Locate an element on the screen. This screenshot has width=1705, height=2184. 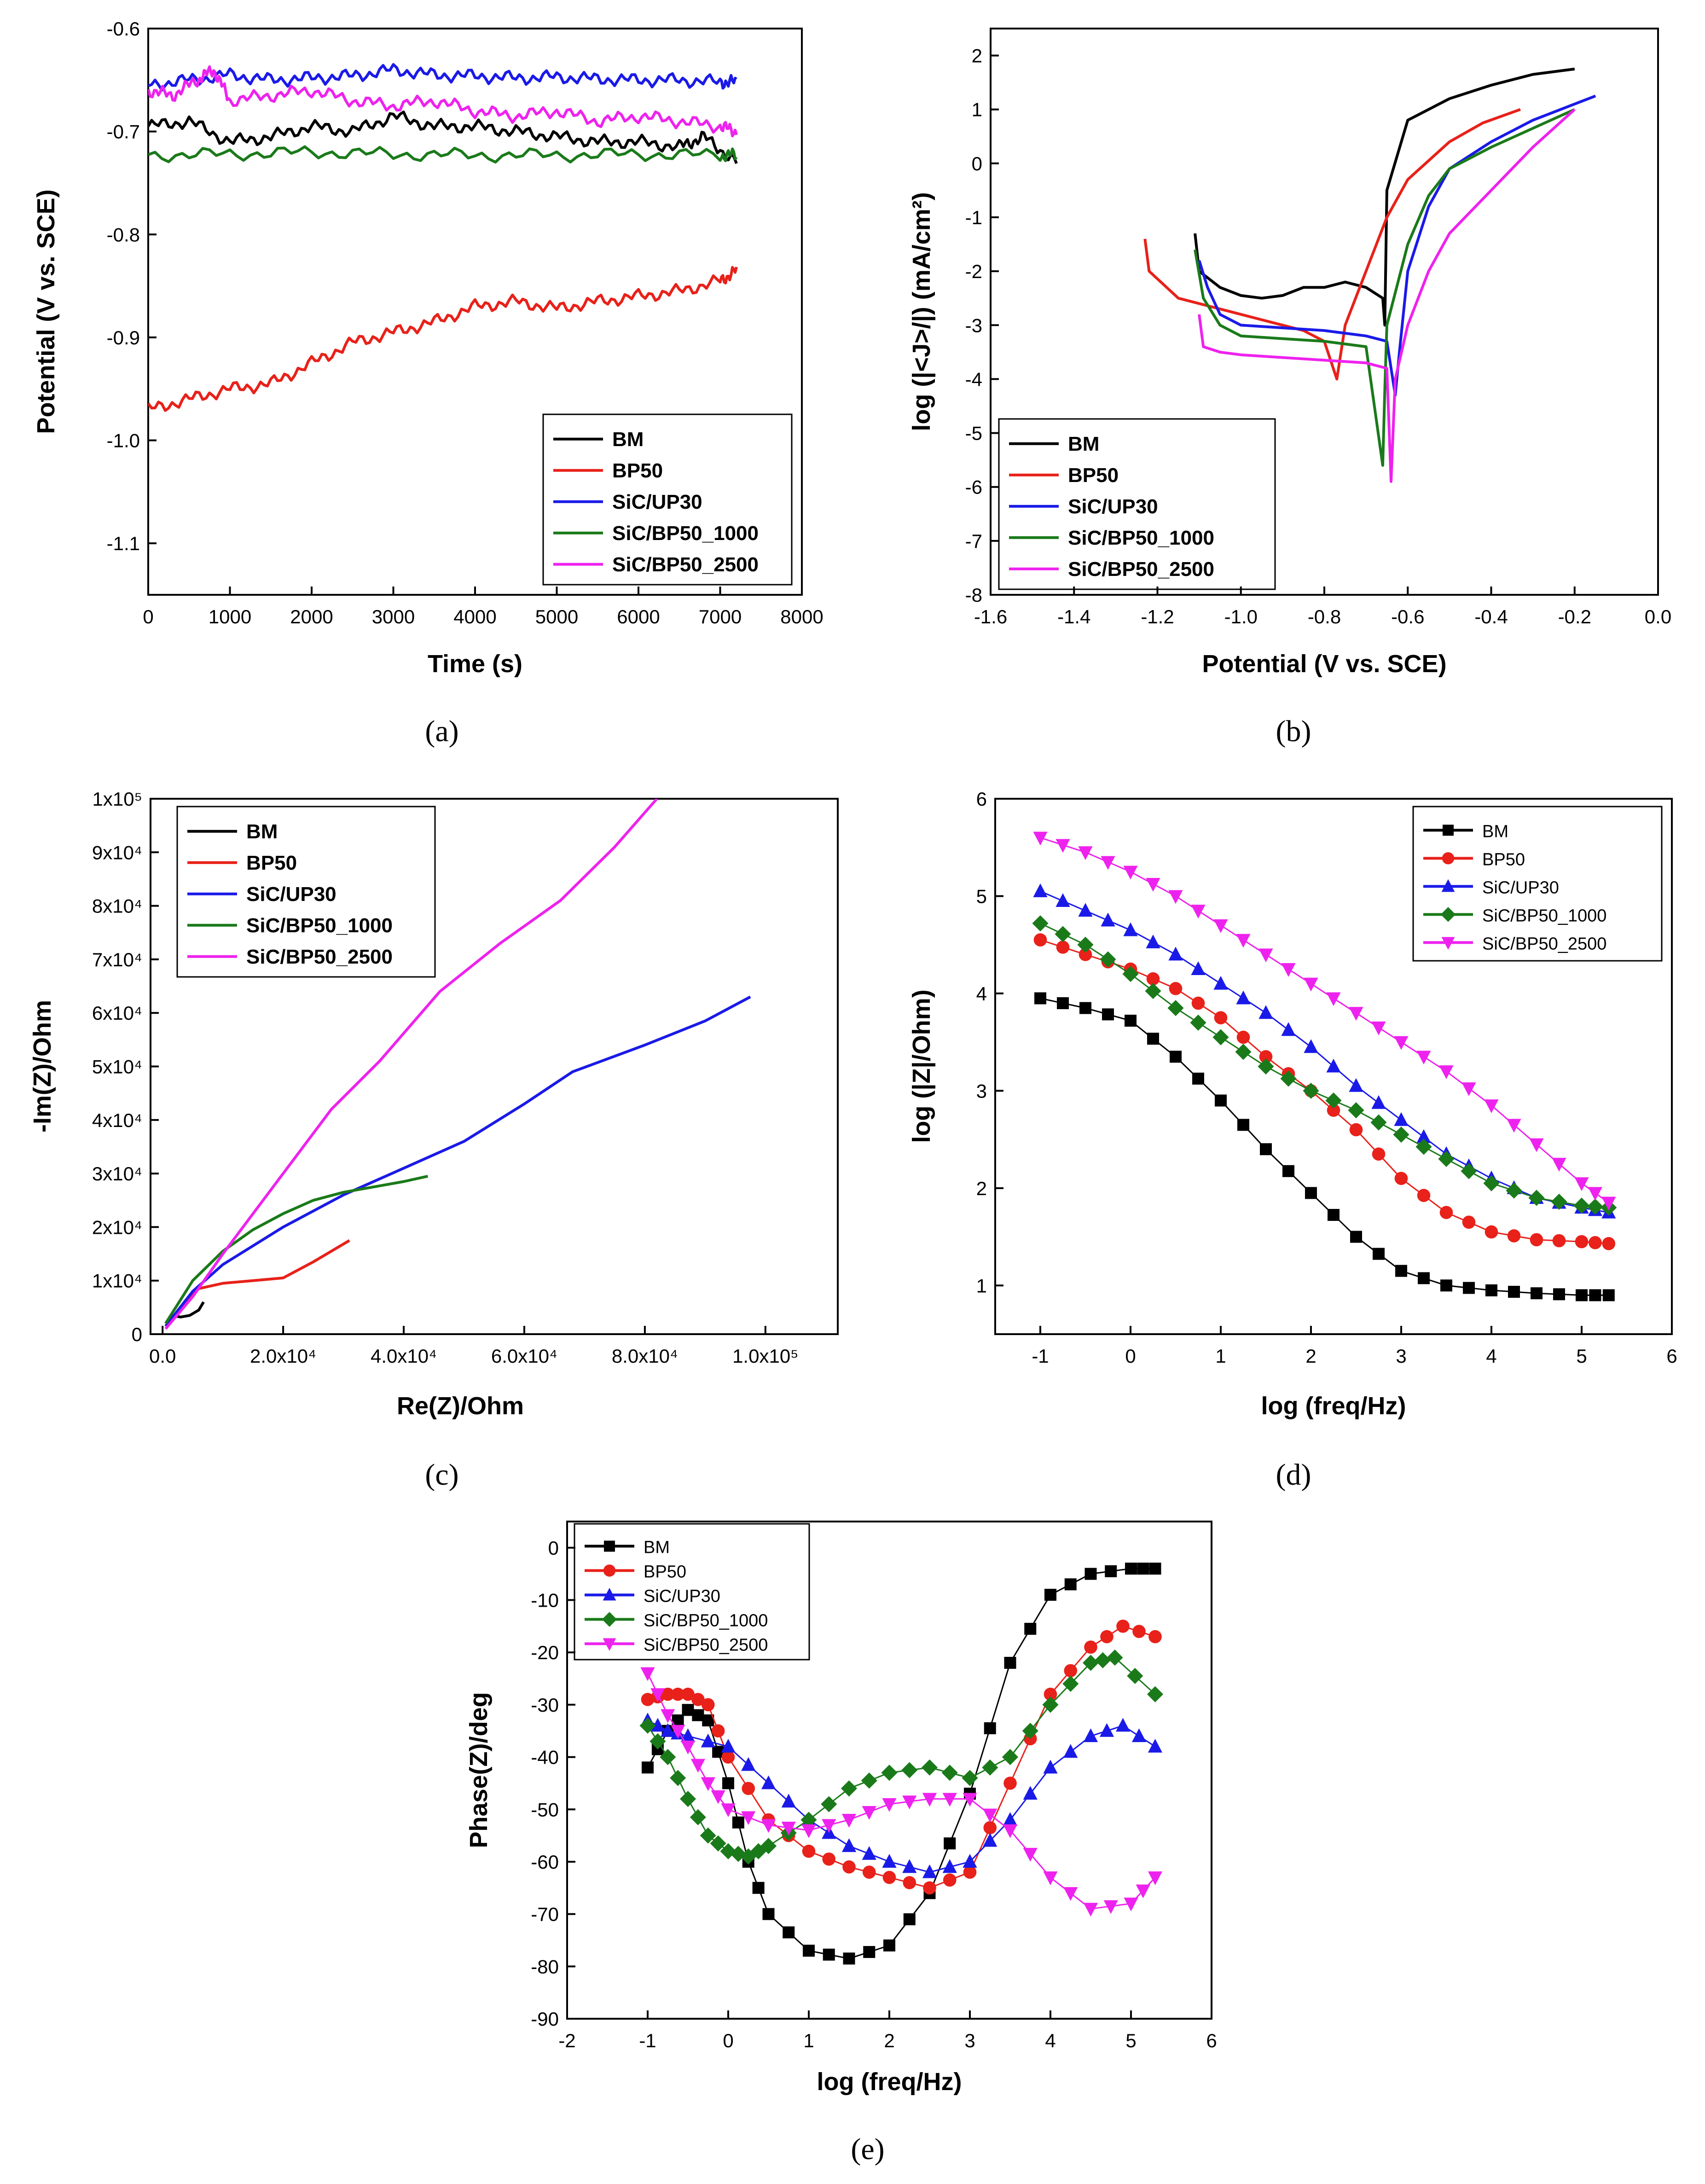
legend-label: SiC/BP50_2500 is located at coordinates (1544, 943).